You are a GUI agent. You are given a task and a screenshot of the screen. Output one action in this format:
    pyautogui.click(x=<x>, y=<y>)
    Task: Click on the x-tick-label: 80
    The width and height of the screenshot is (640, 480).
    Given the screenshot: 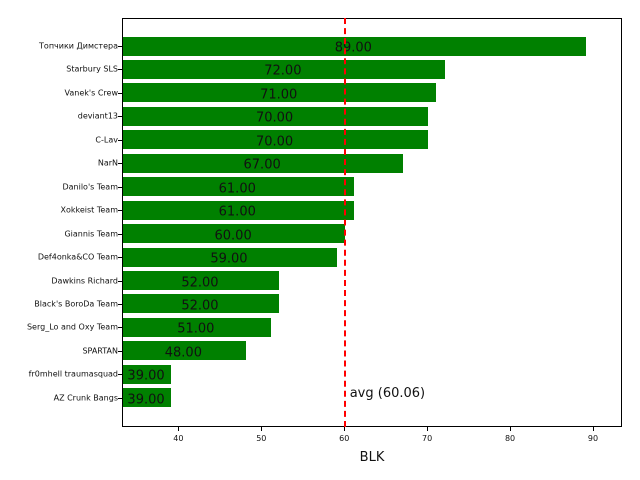 What is the action you would take?
    pyautogui.click(x=510, y=438)
    